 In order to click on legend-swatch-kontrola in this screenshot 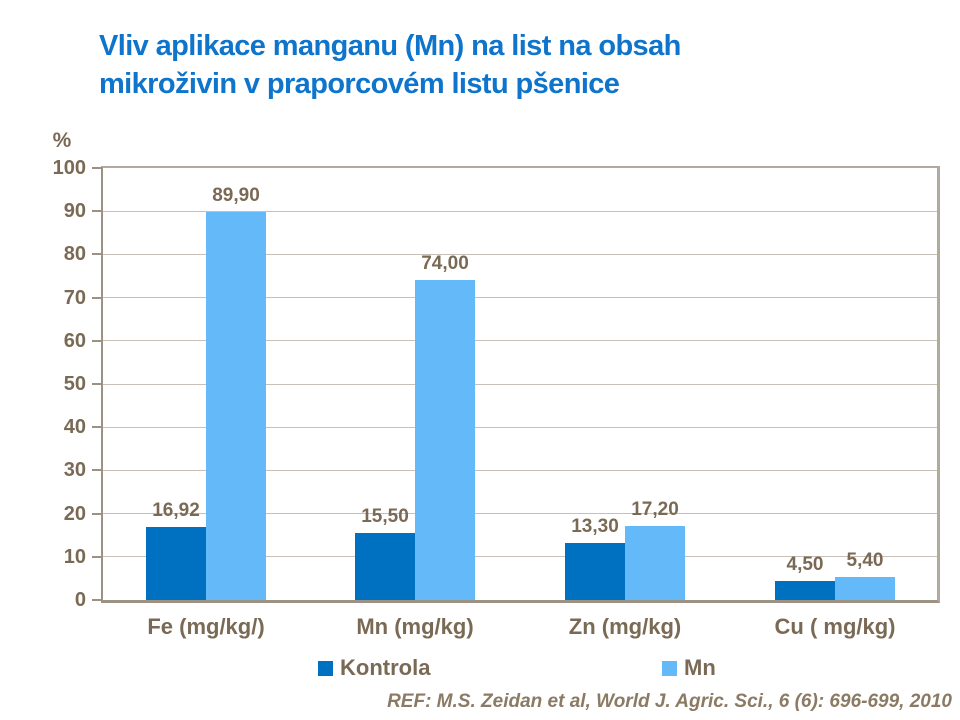, I will do `click(325, 668)`.